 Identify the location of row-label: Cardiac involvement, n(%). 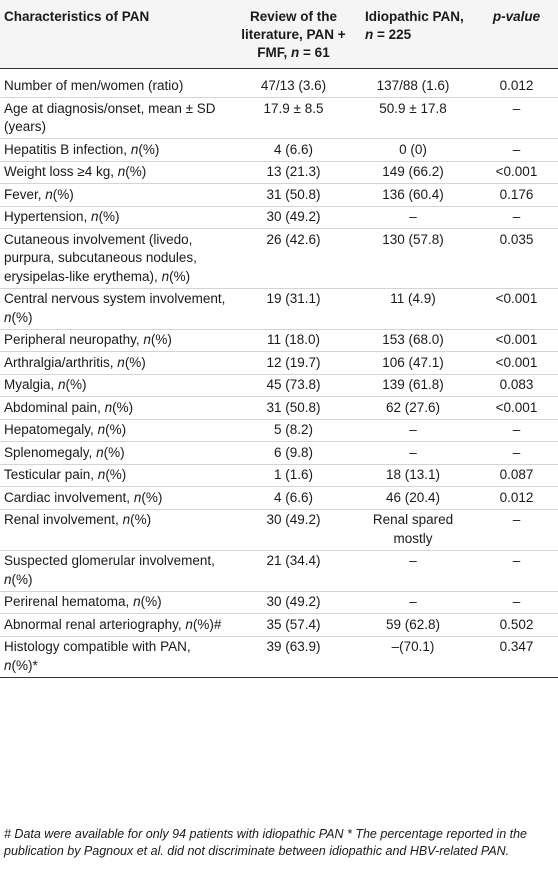
(83, 497).